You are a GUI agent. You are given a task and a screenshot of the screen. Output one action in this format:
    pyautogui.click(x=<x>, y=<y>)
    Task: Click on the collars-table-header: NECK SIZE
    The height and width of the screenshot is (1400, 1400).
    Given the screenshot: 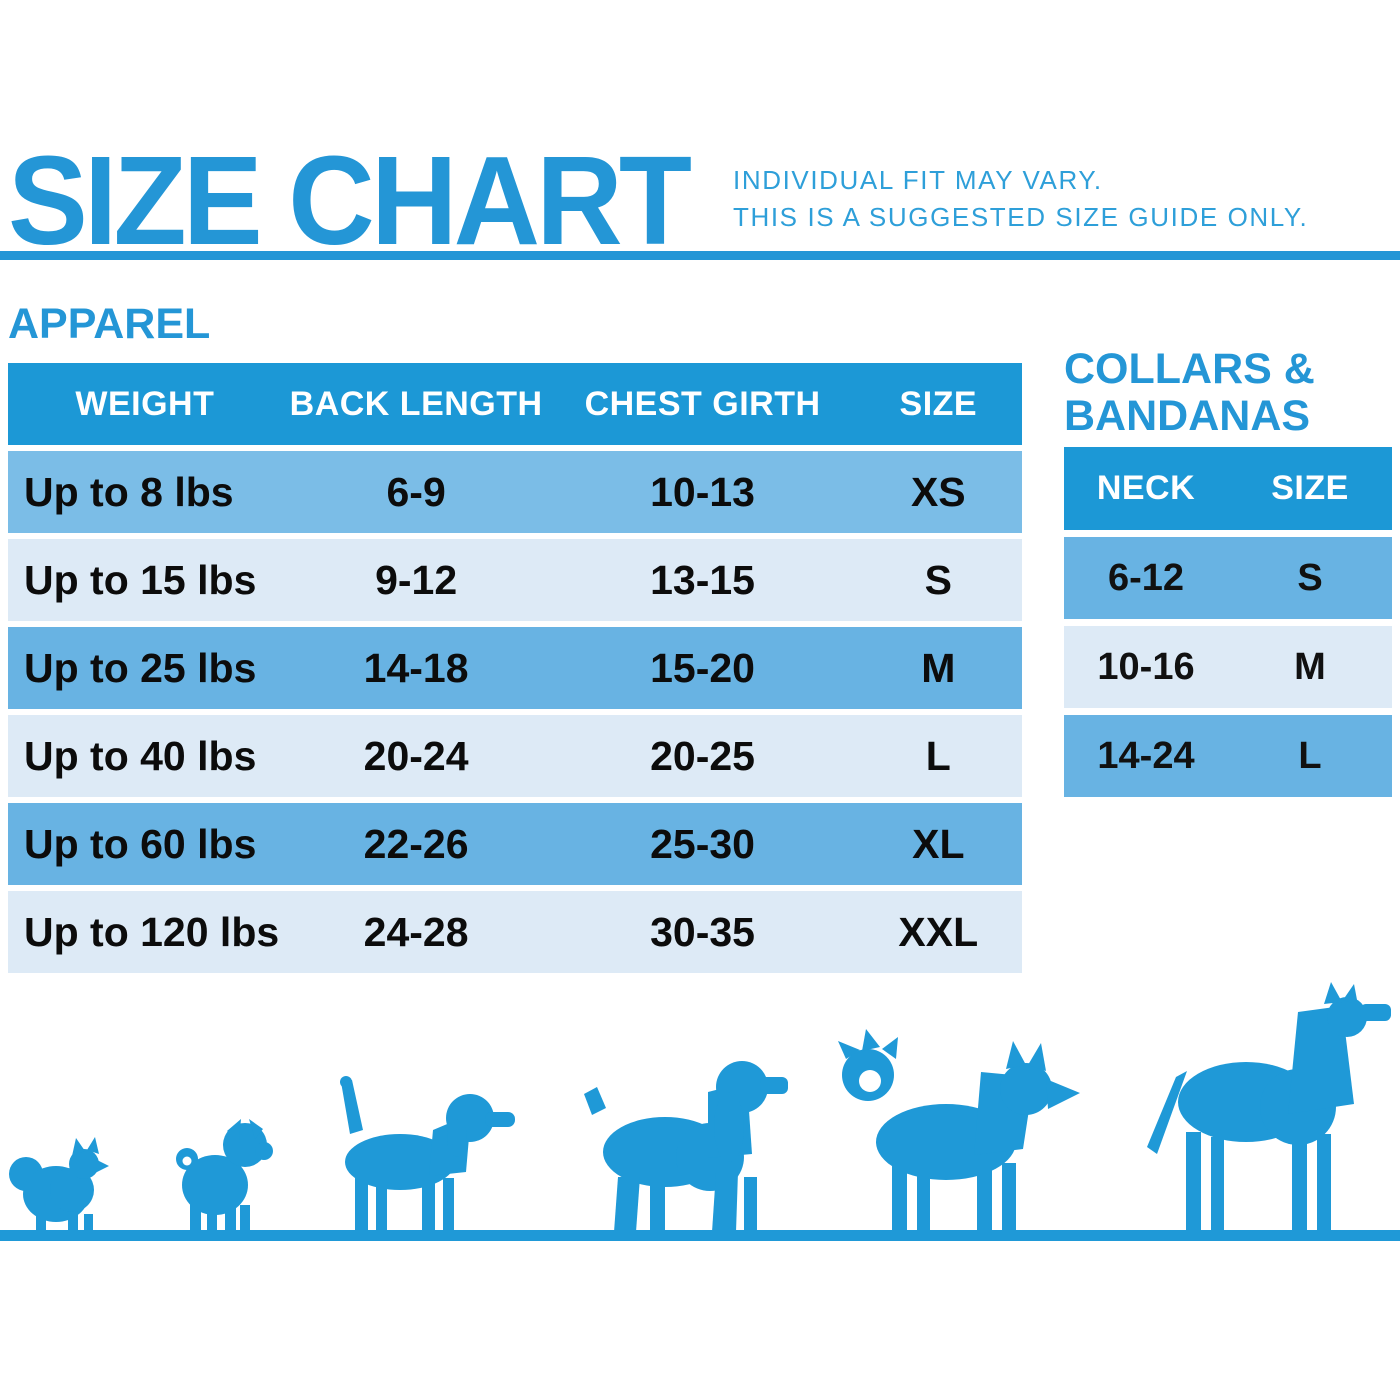 What is the action you would take?
    pyautogui.click(x=1228, y=488)
    